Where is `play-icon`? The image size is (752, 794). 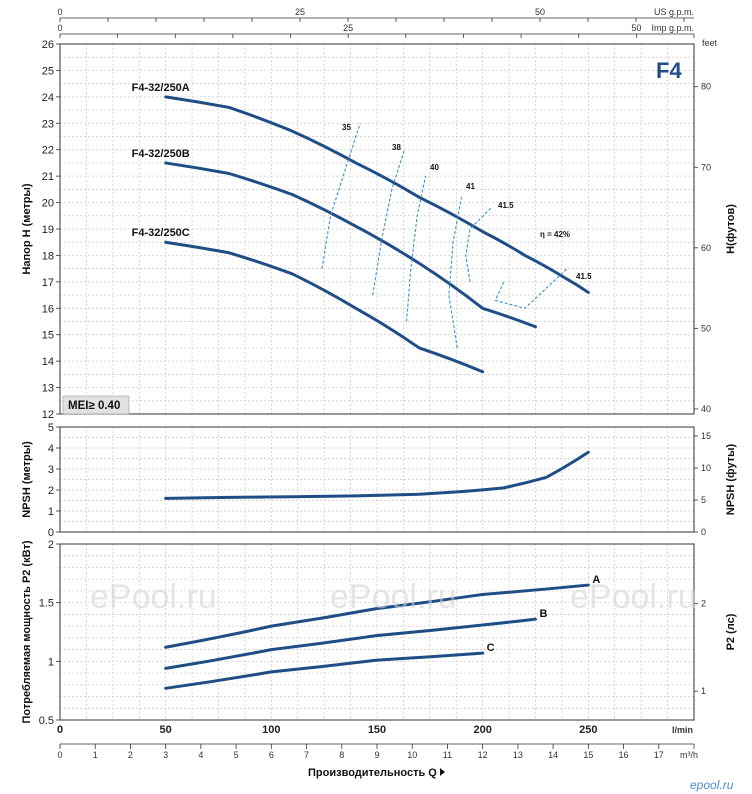 play-icon is located at coordinates (442, 772).